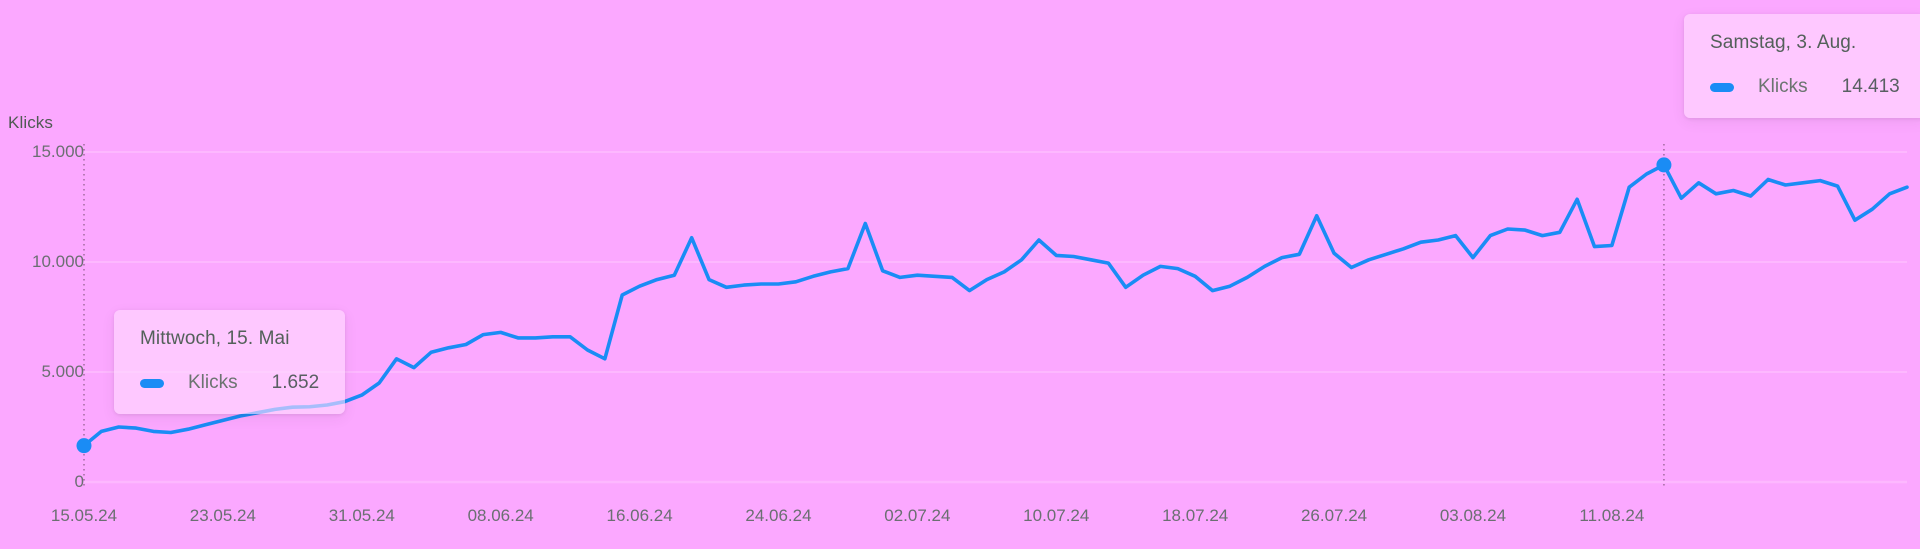 This screenshot has height=549, width=1920. What do you see at coordinates (1664, 165) in the screenshot?
I see `hover-marker` at bounding box center [1664, 165].